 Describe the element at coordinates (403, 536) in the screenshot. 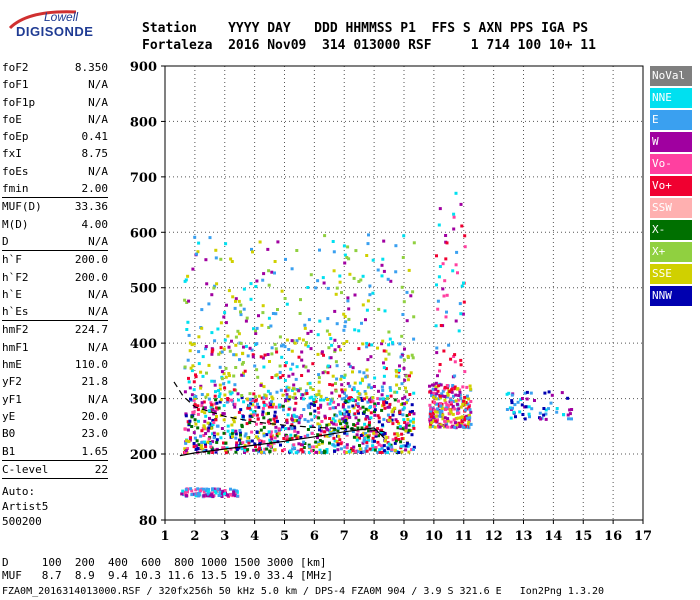

I see `x-tick-label: 9` at that location.